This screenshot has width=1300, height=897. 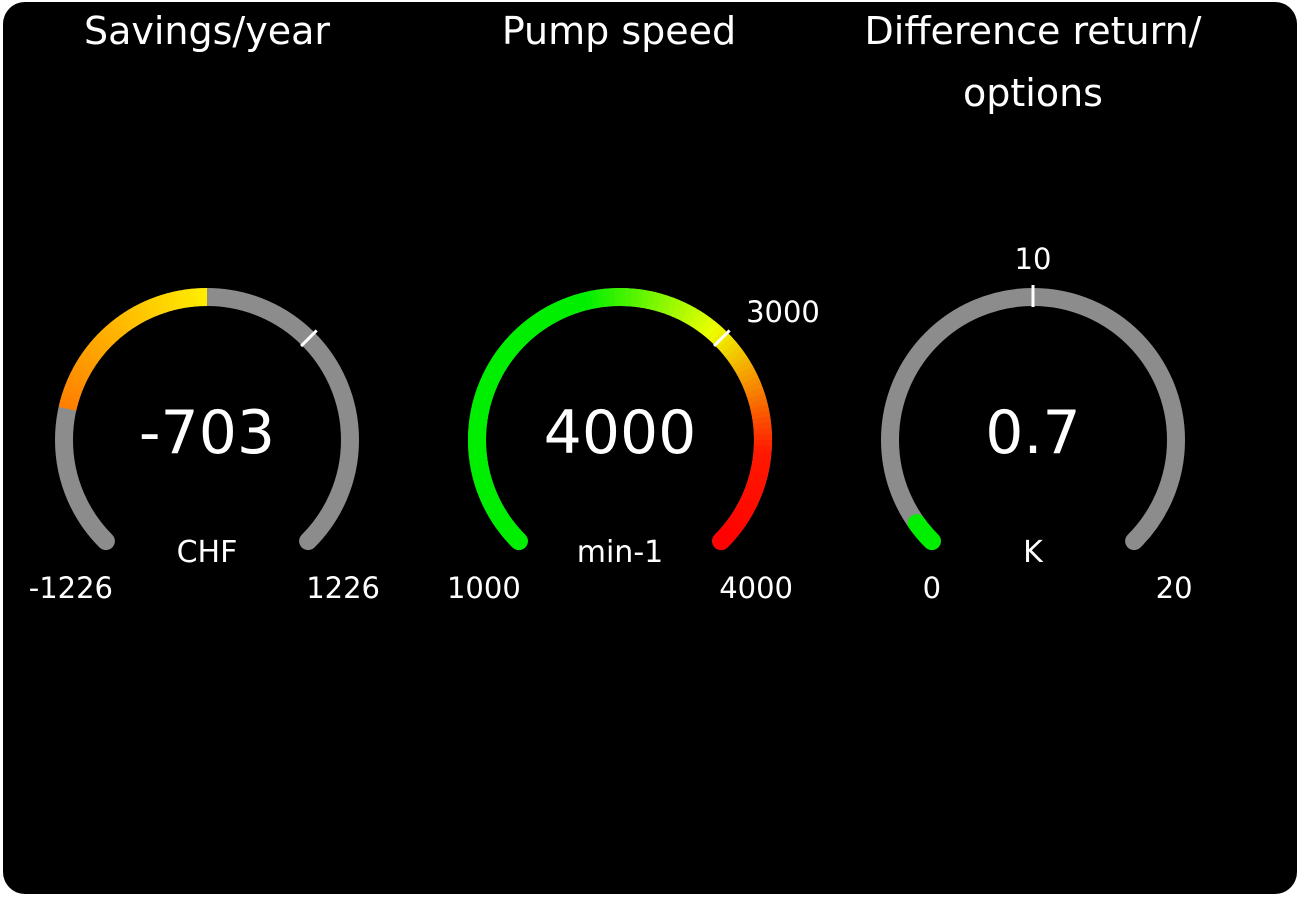 I want to click on gauge-title-savings: Savings/year, so click(x=207, y=31).